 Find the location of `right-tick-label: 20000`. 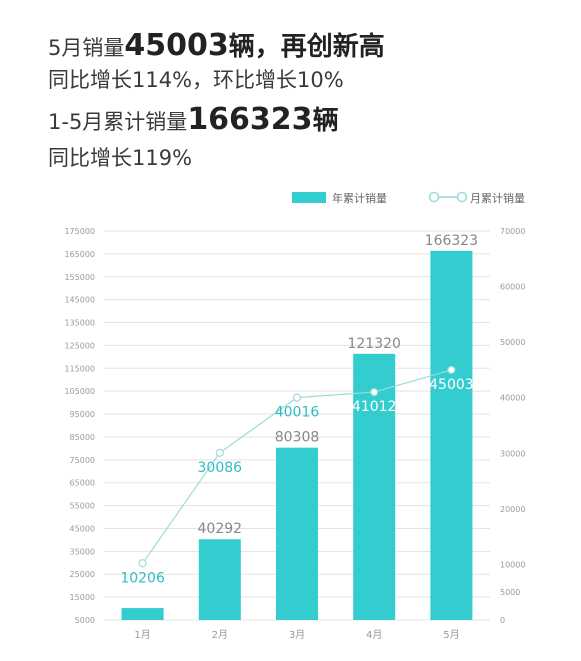

right-tick-label: 20000 is located at coordinates (512, 509).